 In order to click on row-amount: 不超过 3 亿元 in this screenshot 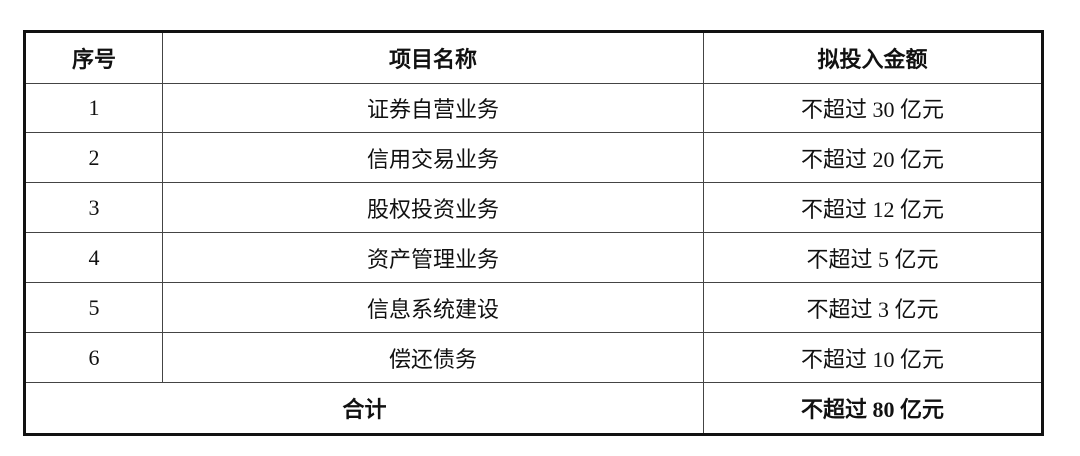, I will do `click(873, 308)`.